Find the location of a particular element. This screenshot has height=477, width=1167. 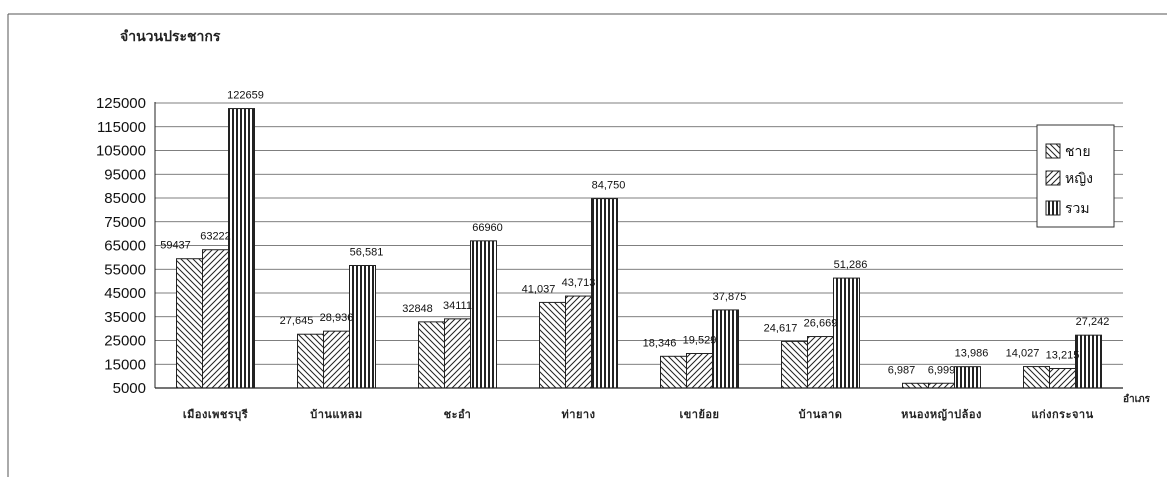

y-tick-label: 25000 is located at coordinates (125, 341).